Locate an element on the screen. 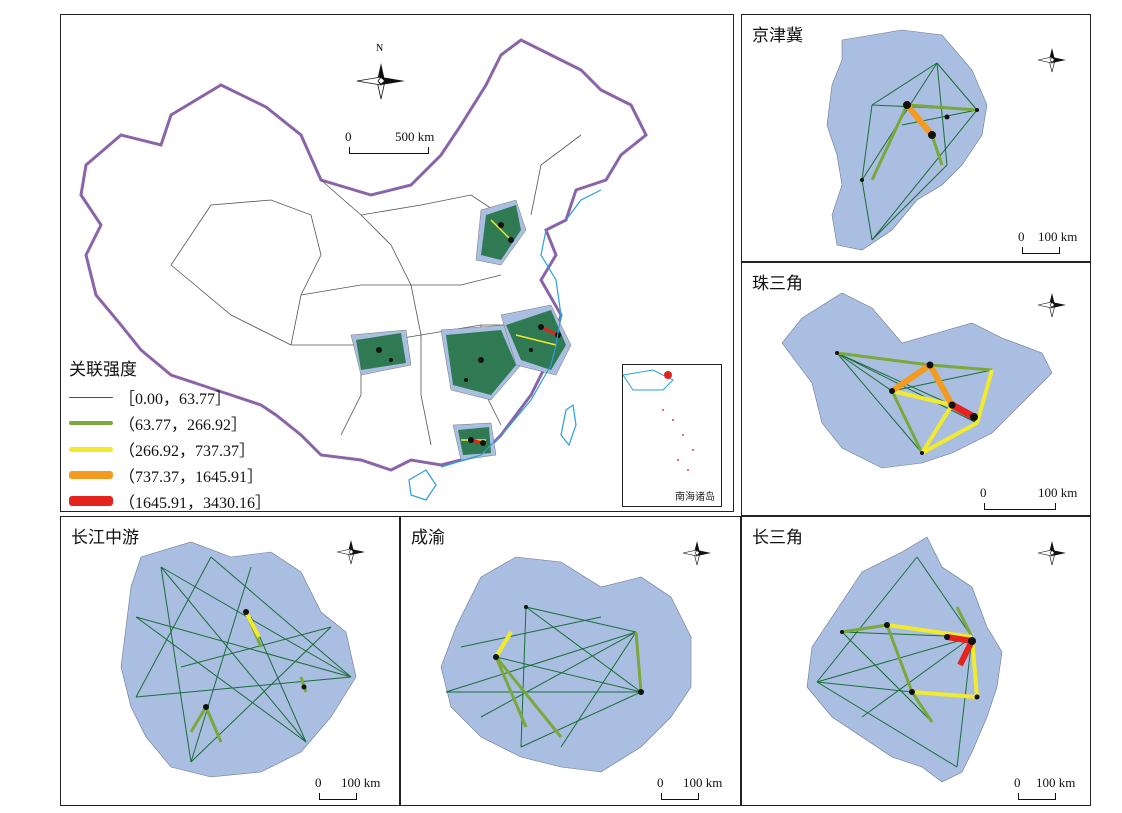 This screenshot has width=1122, height=813. panel-zsj: 珠三角 0 100 km is located at coordinates (916, 389).